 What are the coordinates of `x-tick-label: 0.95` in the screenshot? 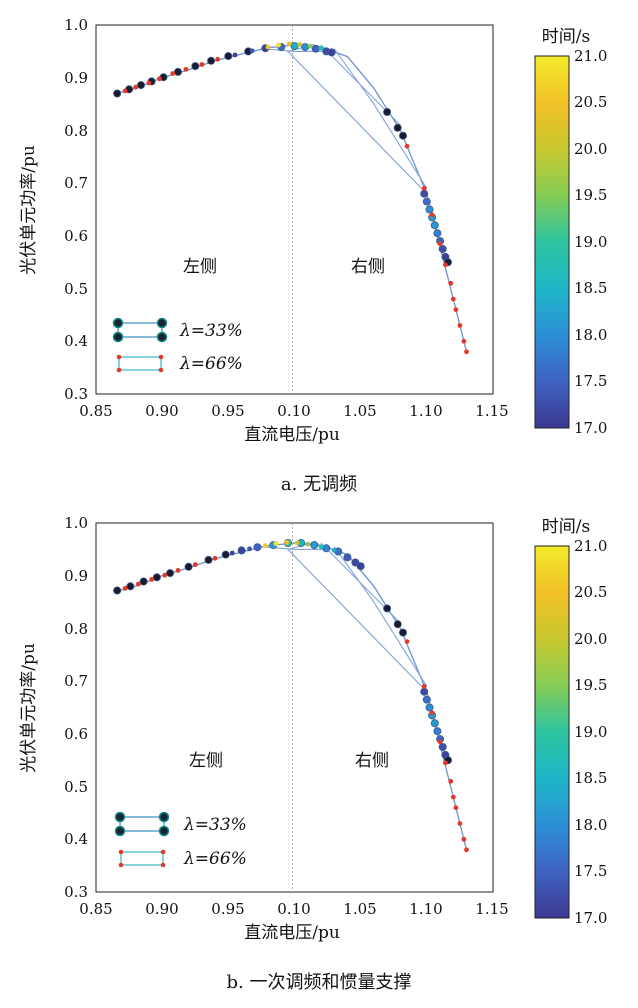 It's located at (227, 909).